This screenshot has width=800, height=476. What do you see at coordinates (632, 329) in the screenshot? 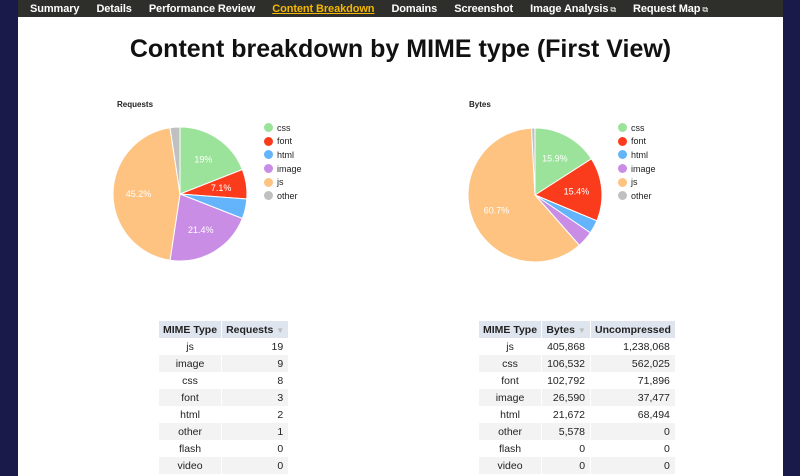
I see `col-header-uncompressed: Uncompressed` at bounding box center [632, 329].